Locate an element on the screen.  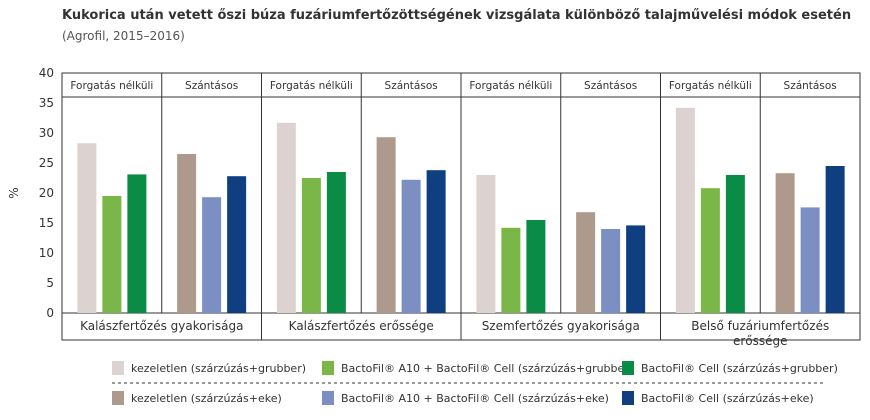
legend-label: BactoFil® Cell (szárzúzás+grubber) is located at coordinates (739, 368).